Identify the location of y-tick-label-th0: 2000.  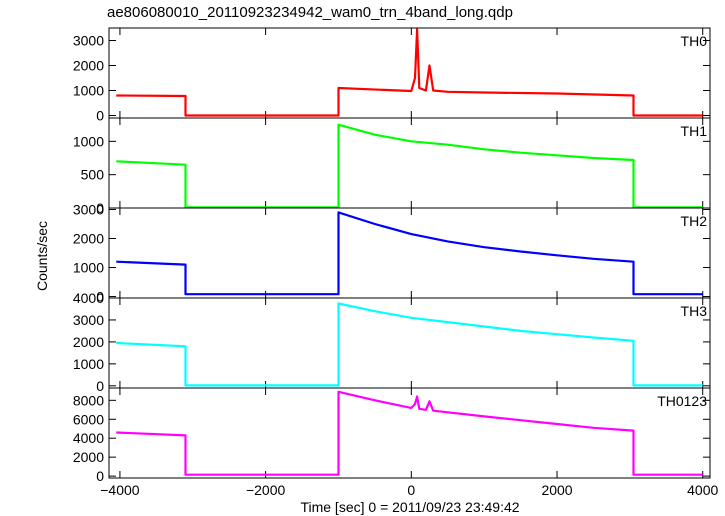
(88, 66).